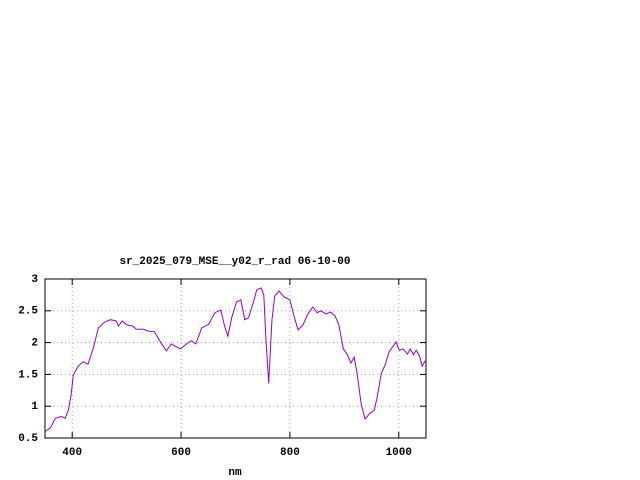 The image size is (640, 480). I want to click on y-tick-label: 1.5, so click(28, 375).